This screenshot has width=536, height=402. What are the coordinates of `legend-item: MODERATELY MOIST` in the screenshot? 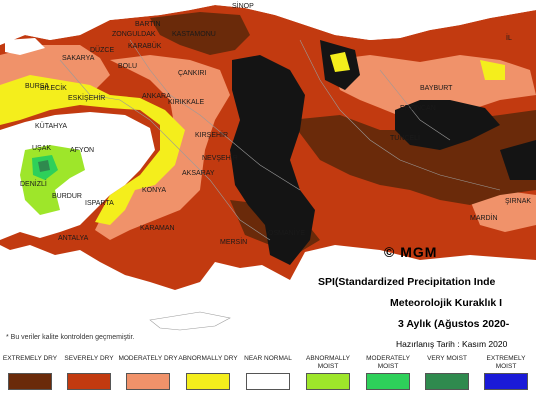 It's located at (388, 372).